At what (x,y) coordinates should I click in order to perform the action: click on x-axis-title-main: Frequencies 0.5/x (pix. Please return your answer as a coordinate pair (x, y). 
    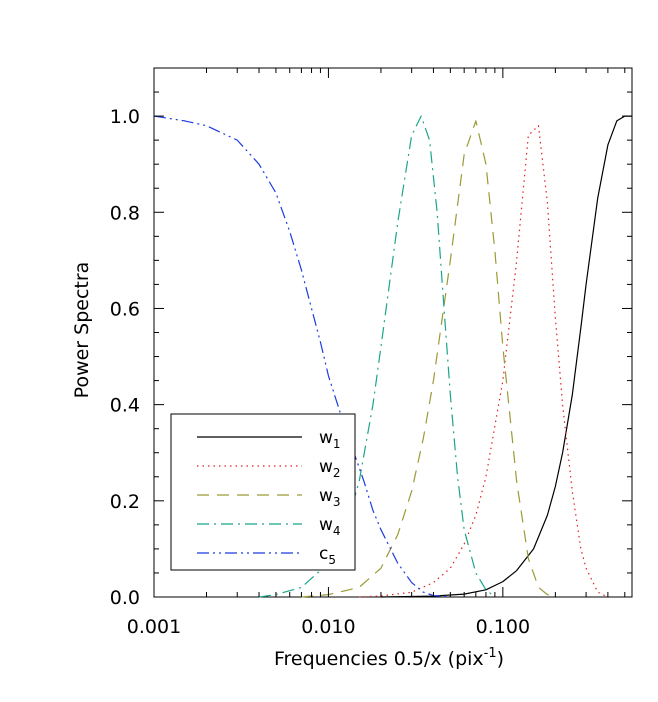
    Looking at the image, I should click on (379, 659).